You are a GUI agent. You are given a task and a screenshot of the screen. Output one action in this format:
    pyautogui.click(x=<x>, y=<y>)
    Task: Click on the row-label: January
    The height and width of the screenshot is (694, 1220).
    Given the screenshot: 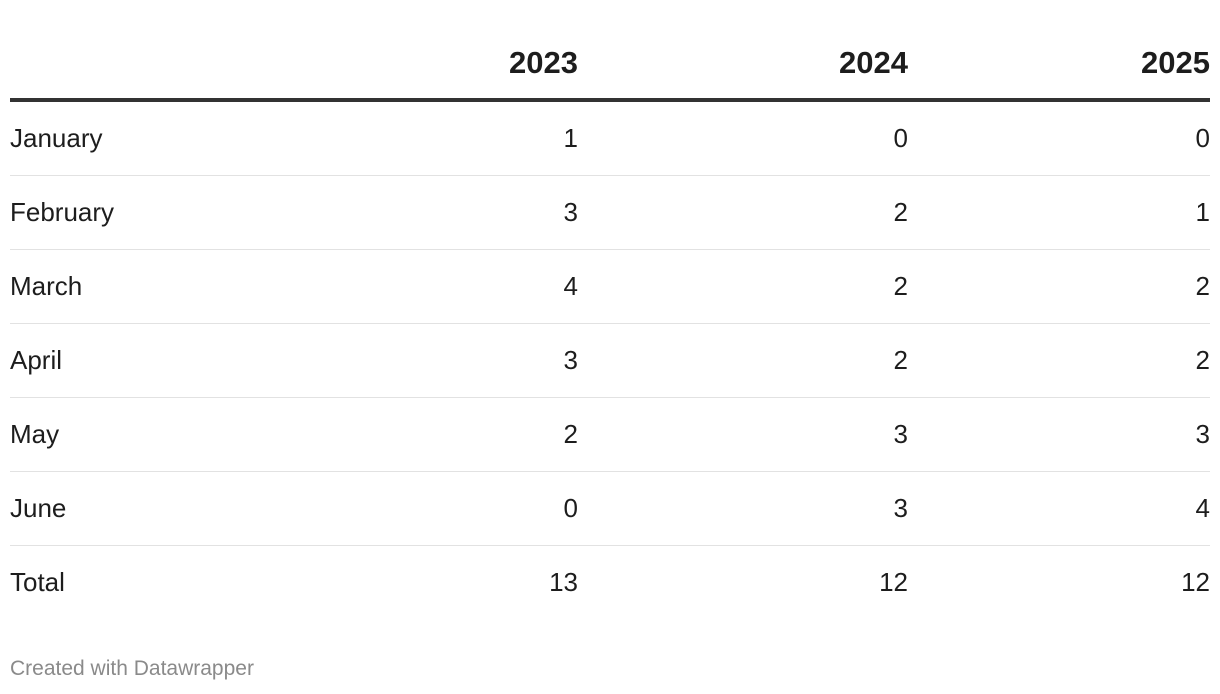 What is the action you would take?
    pyautogui.click(x=135, y=138)
    